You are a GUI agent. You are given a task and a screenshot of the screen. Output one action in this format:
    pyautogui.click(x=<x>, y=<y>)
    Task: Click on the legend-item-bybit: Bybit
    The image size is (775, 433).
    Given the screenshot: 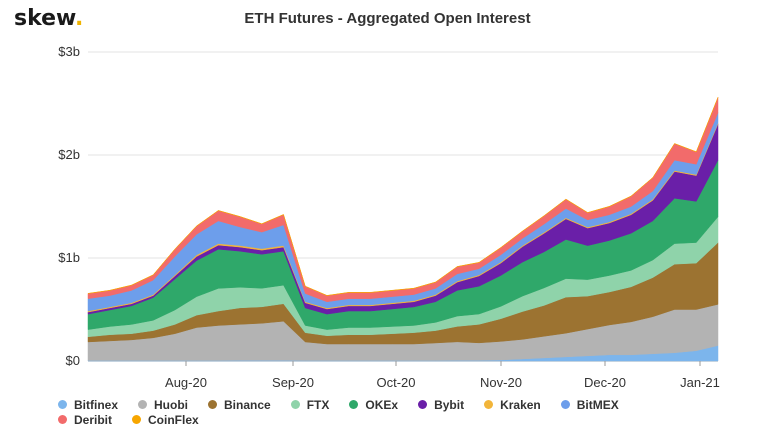 What is the action you would take?
    pyautogui.click(x=441, y=405)
    